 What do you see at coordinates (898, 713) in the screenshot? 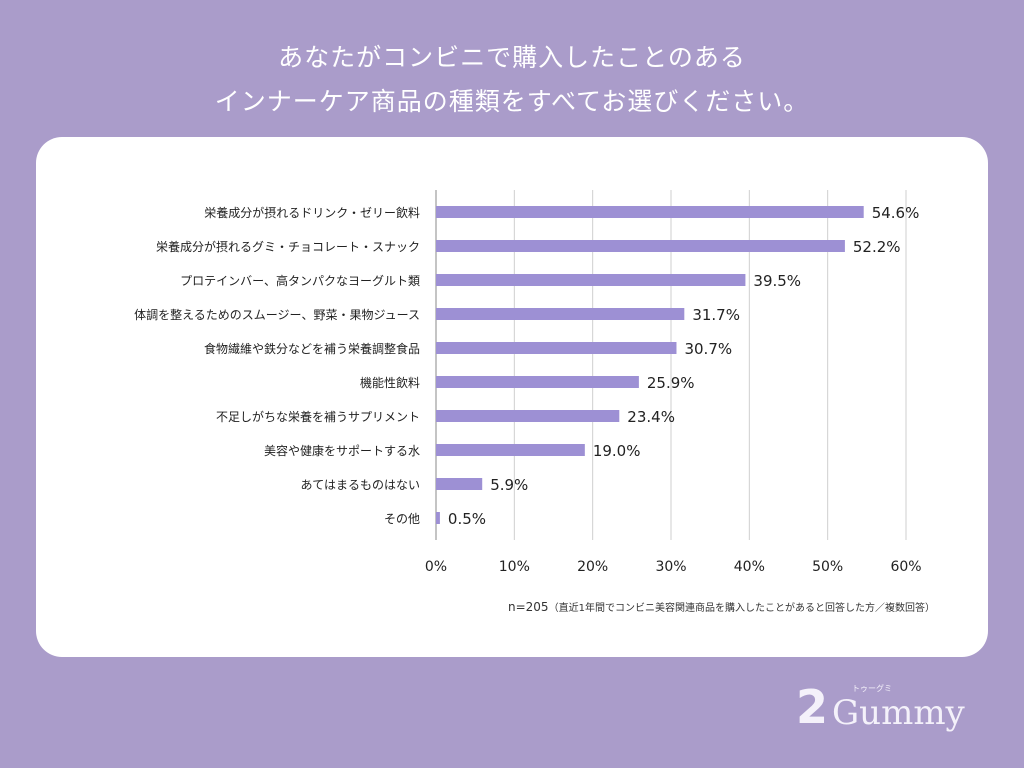
I see `logo-word: Gummy` at bounding box center [898, 713].